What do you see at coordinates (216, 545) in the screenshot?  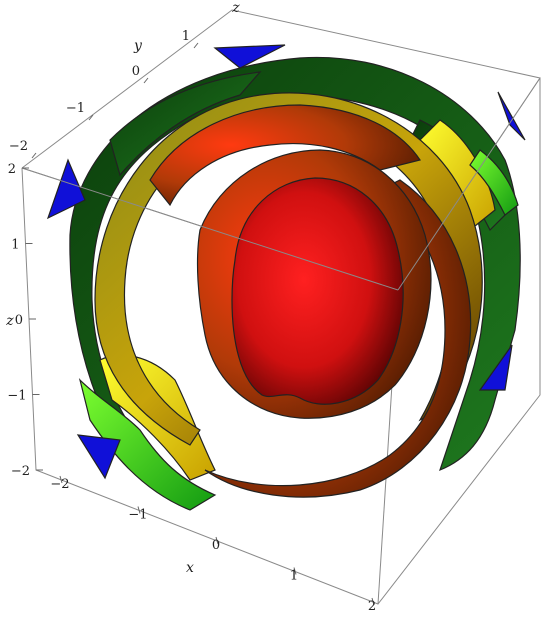 I see `x-tick-label: 0` at bounding box center [216, 545].